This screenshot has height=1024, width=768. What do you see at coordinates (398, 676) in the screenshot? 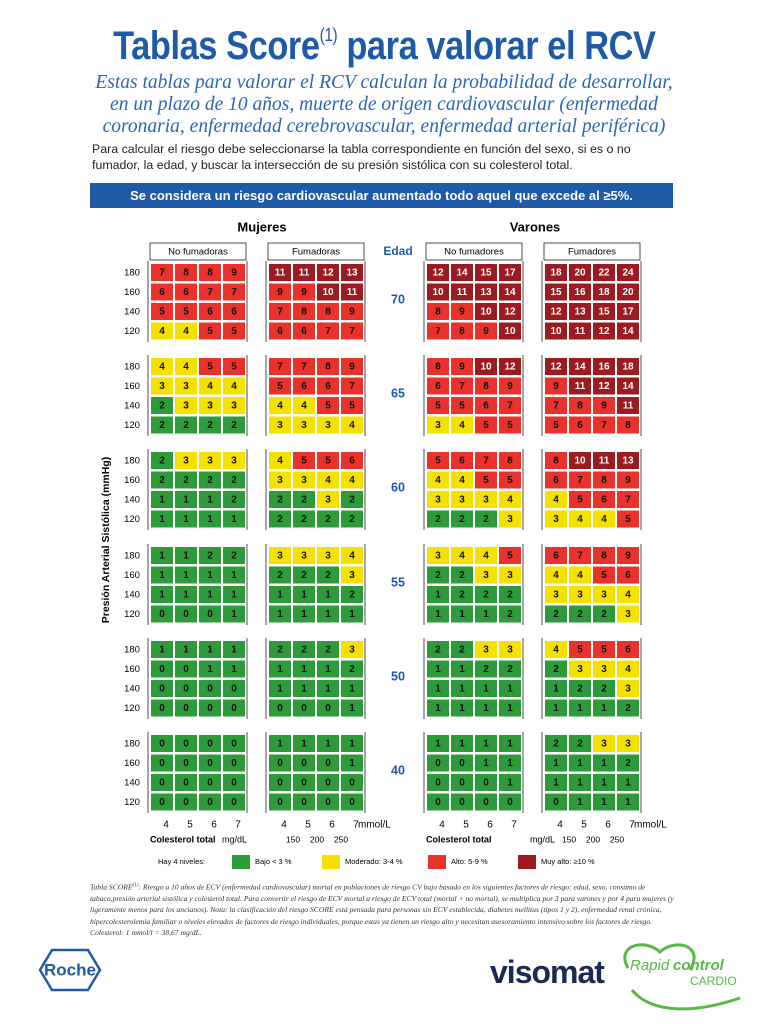
I see `age-label: 50` at bounding box center [398, 676].